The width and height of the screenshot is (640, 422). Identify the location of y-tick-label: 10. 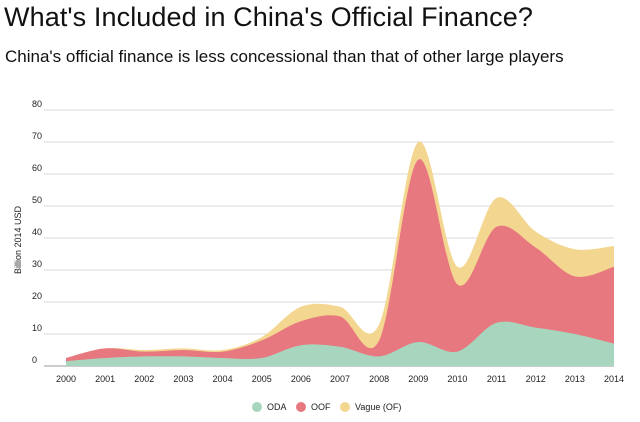
(37, 328).